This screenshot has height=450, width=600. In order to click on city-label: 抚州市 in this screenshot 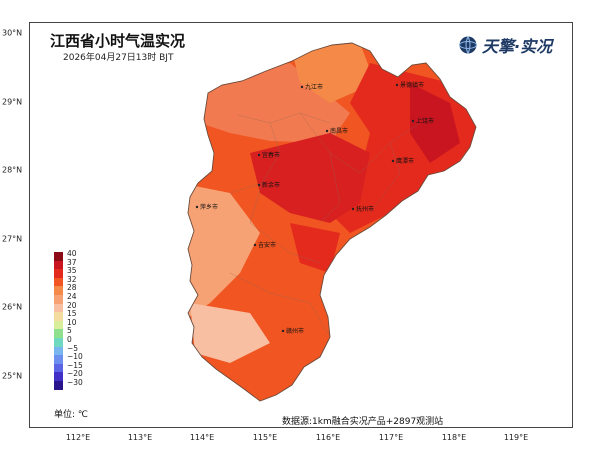, I will do `click(365, 209)`.